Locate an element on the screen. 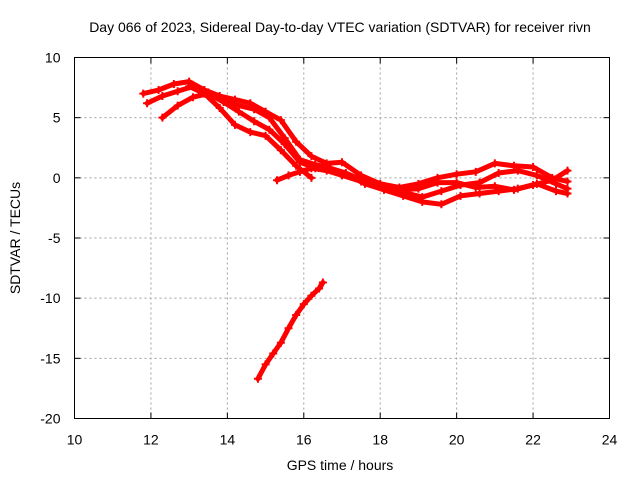  x-tick-label: 16 is located at coordinates (304, 440).